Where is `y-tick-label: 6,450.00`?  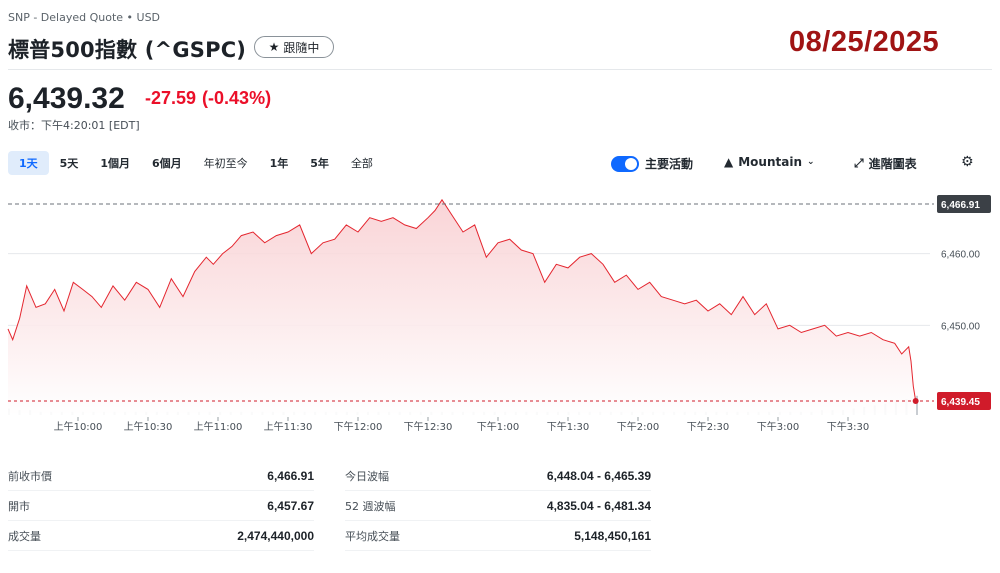 y-tick-label: 6,450.00 is located at coordinates (960, 326).